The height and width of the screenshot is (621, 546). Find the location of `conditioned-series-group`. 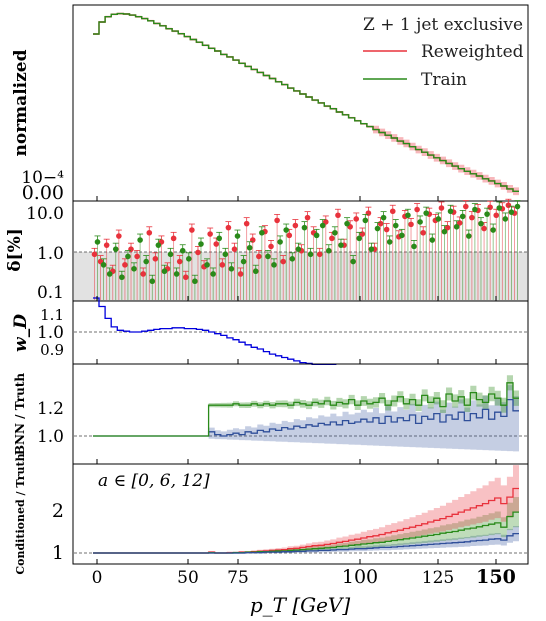

conditioned-series-group is located at coordinates (306, 509).